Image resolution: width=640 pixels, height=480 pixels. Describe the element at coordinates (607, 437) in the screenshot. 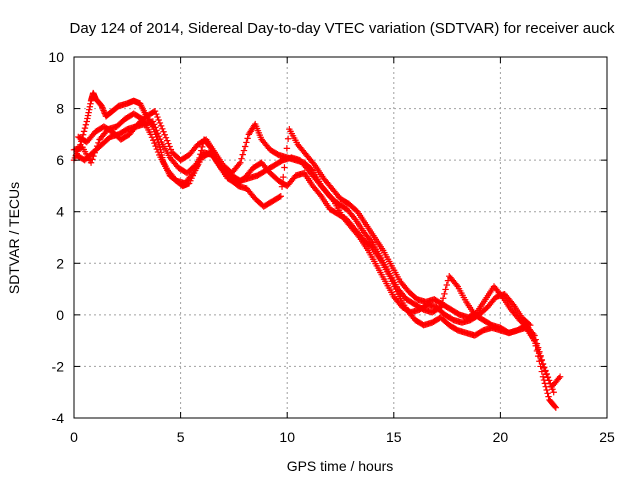

I see `x-tick-label: 25` at that location.